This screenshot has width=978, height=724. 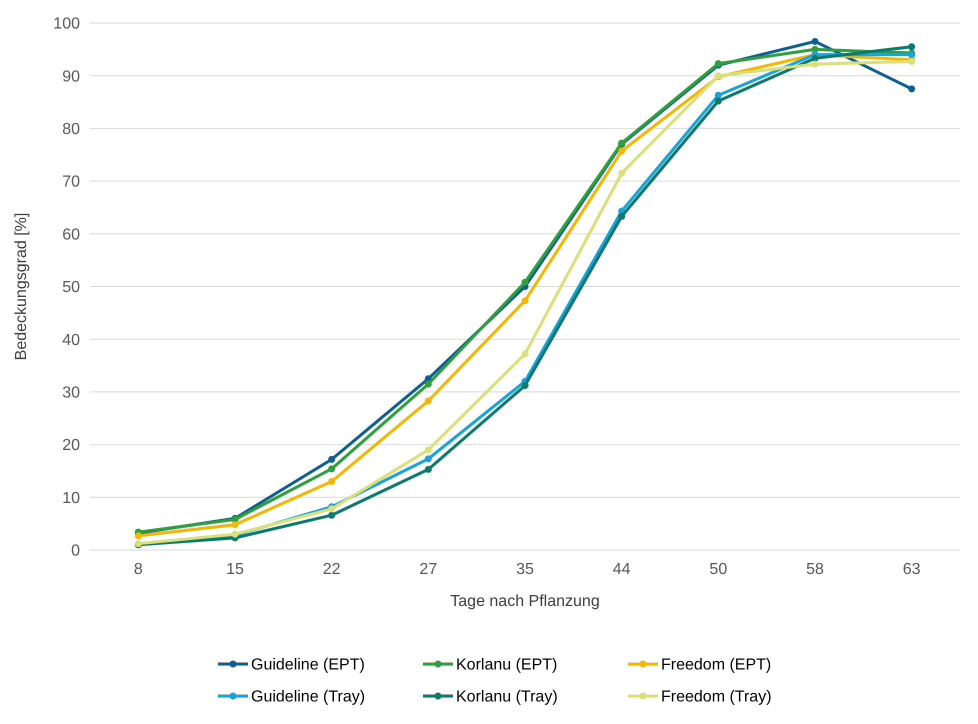 What do you see at coordinates (716, 697) in the screenshot?
I see `legend-label: Freedom (Tray)` at bounding box center [716, 697].